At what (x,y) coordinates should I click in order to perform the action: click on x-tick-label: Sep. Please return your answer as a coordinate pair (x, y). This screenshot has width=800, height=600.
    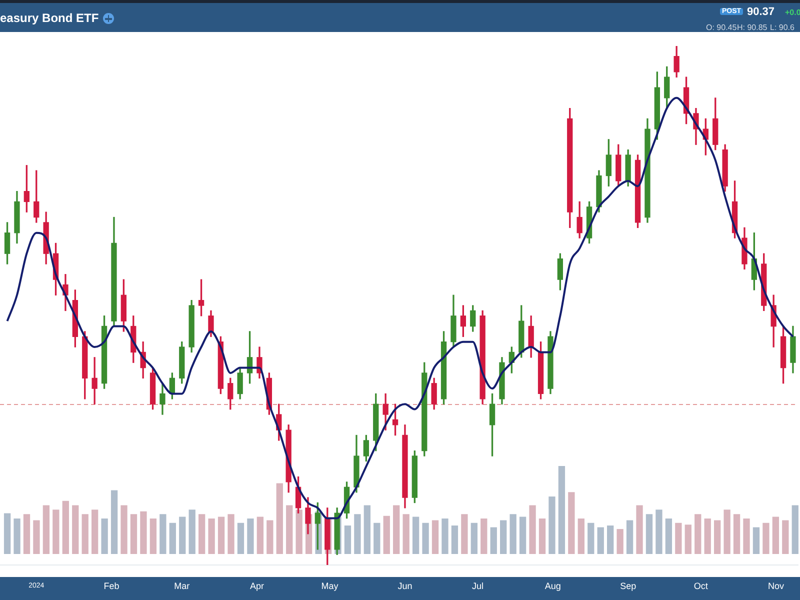
    Looking at the image, I should click on (628, 586).